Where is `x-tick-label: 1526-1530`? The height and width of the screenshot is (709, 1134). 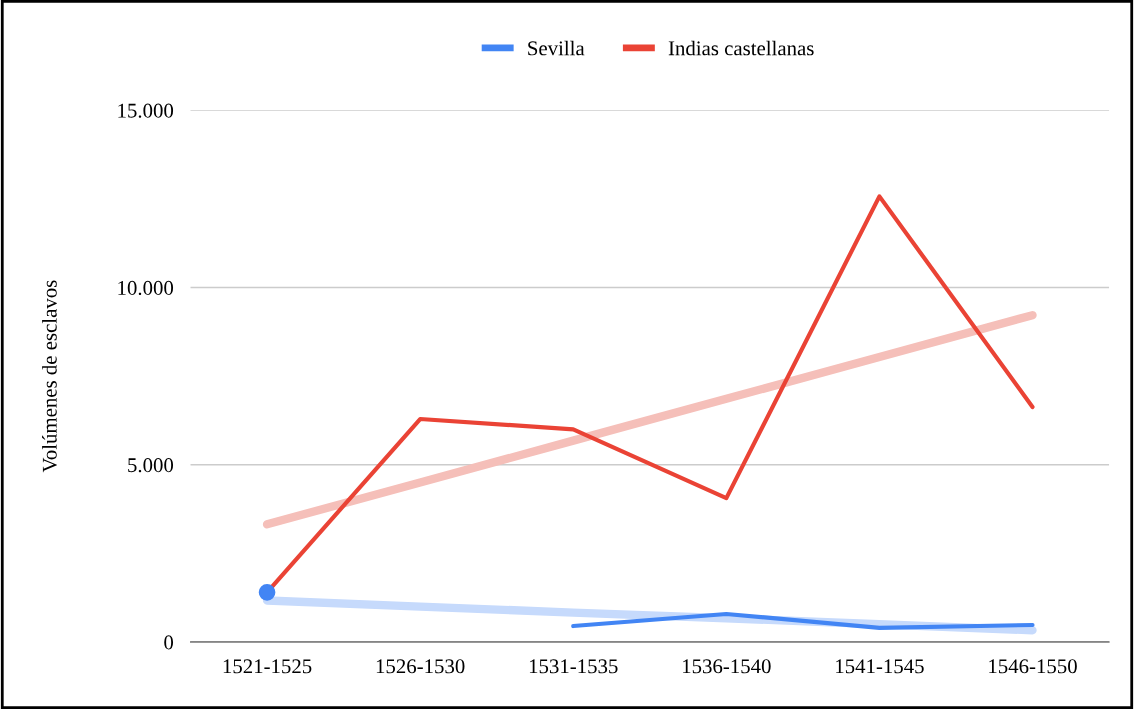
x-tick-label: 1526-1530 is located at coordinates (420, 666).